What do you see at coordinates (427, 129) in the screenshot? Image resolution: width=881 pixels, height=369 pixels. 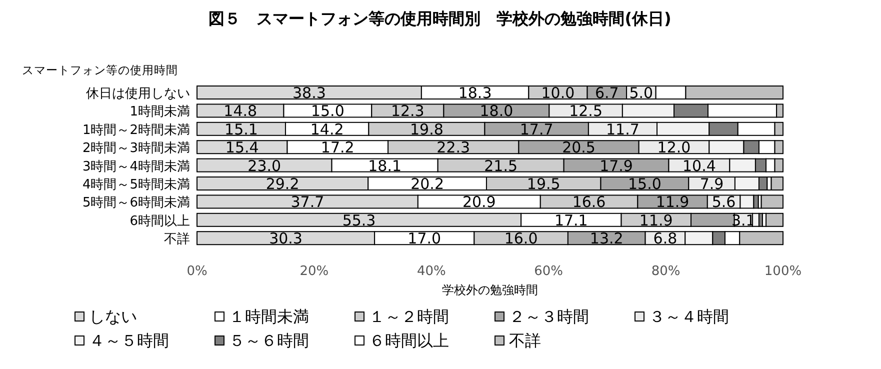 I see `data-label: 19.8` at bounding box center [427, 129].